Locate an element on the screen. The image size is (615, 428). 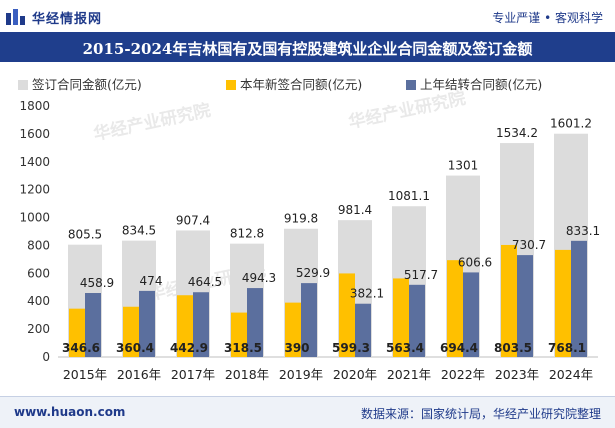
footer-website: www.huaon.com is located at coordinates (70, 412).